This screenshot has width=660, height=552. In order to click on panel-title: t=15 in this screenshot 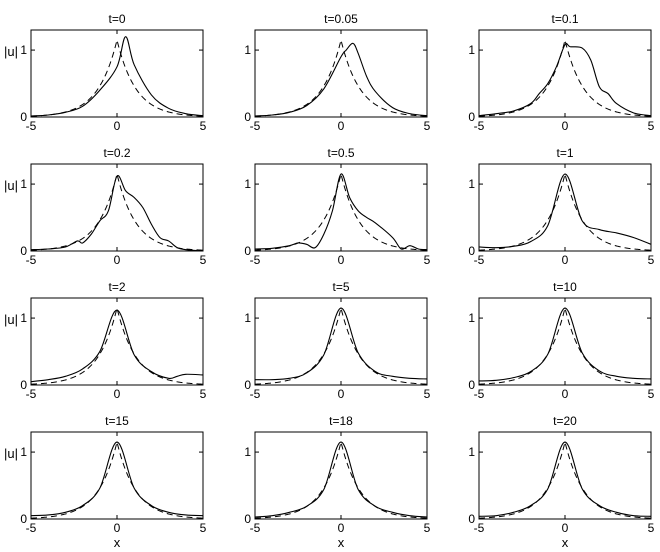, I will do `click(117, 421)`.